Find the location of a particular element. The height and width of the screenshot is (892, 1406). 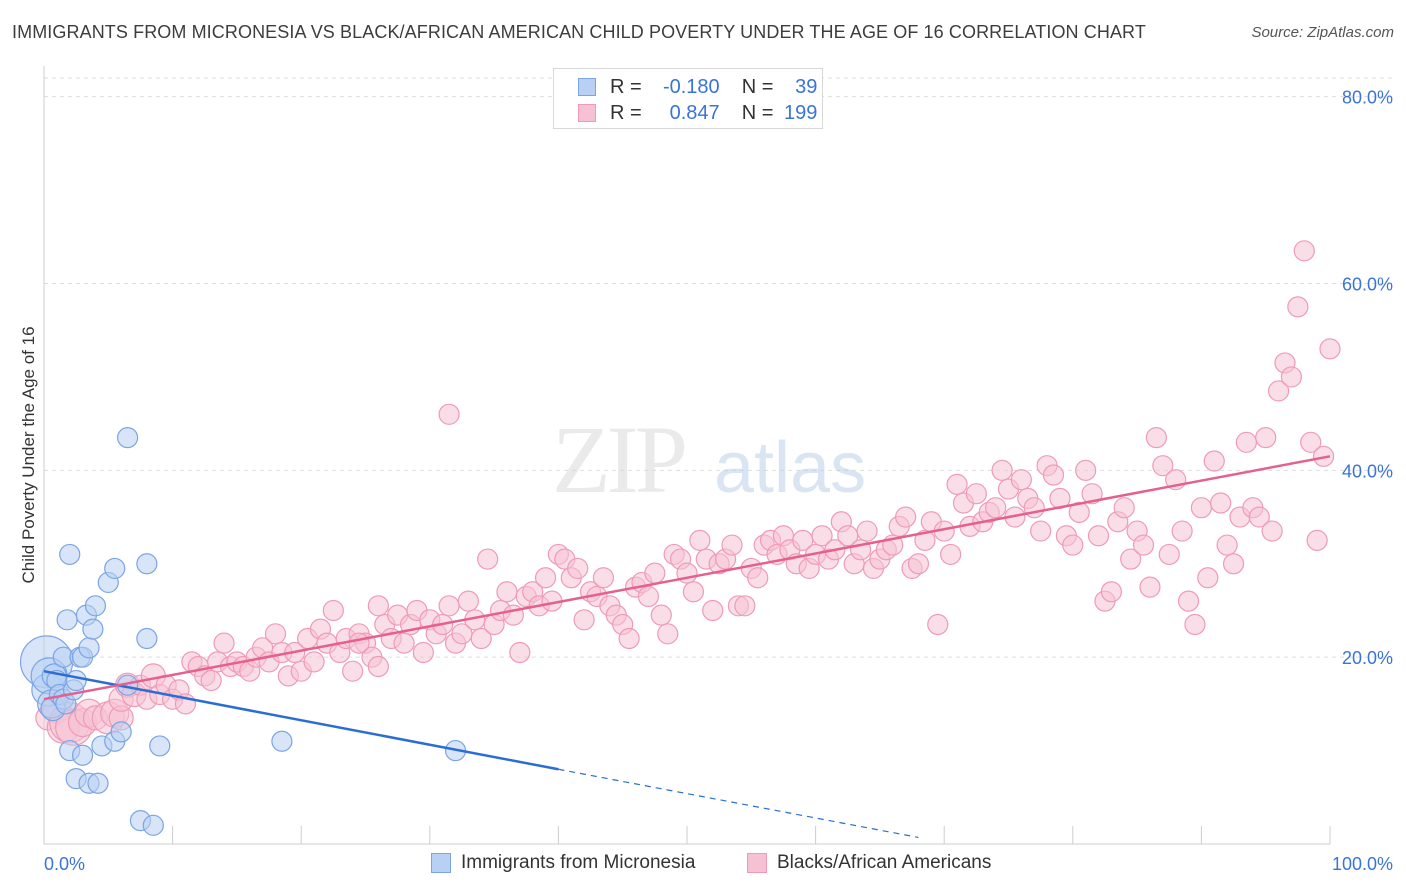

x-tick-label: 100.0% is located at coordinates (1362, 864).